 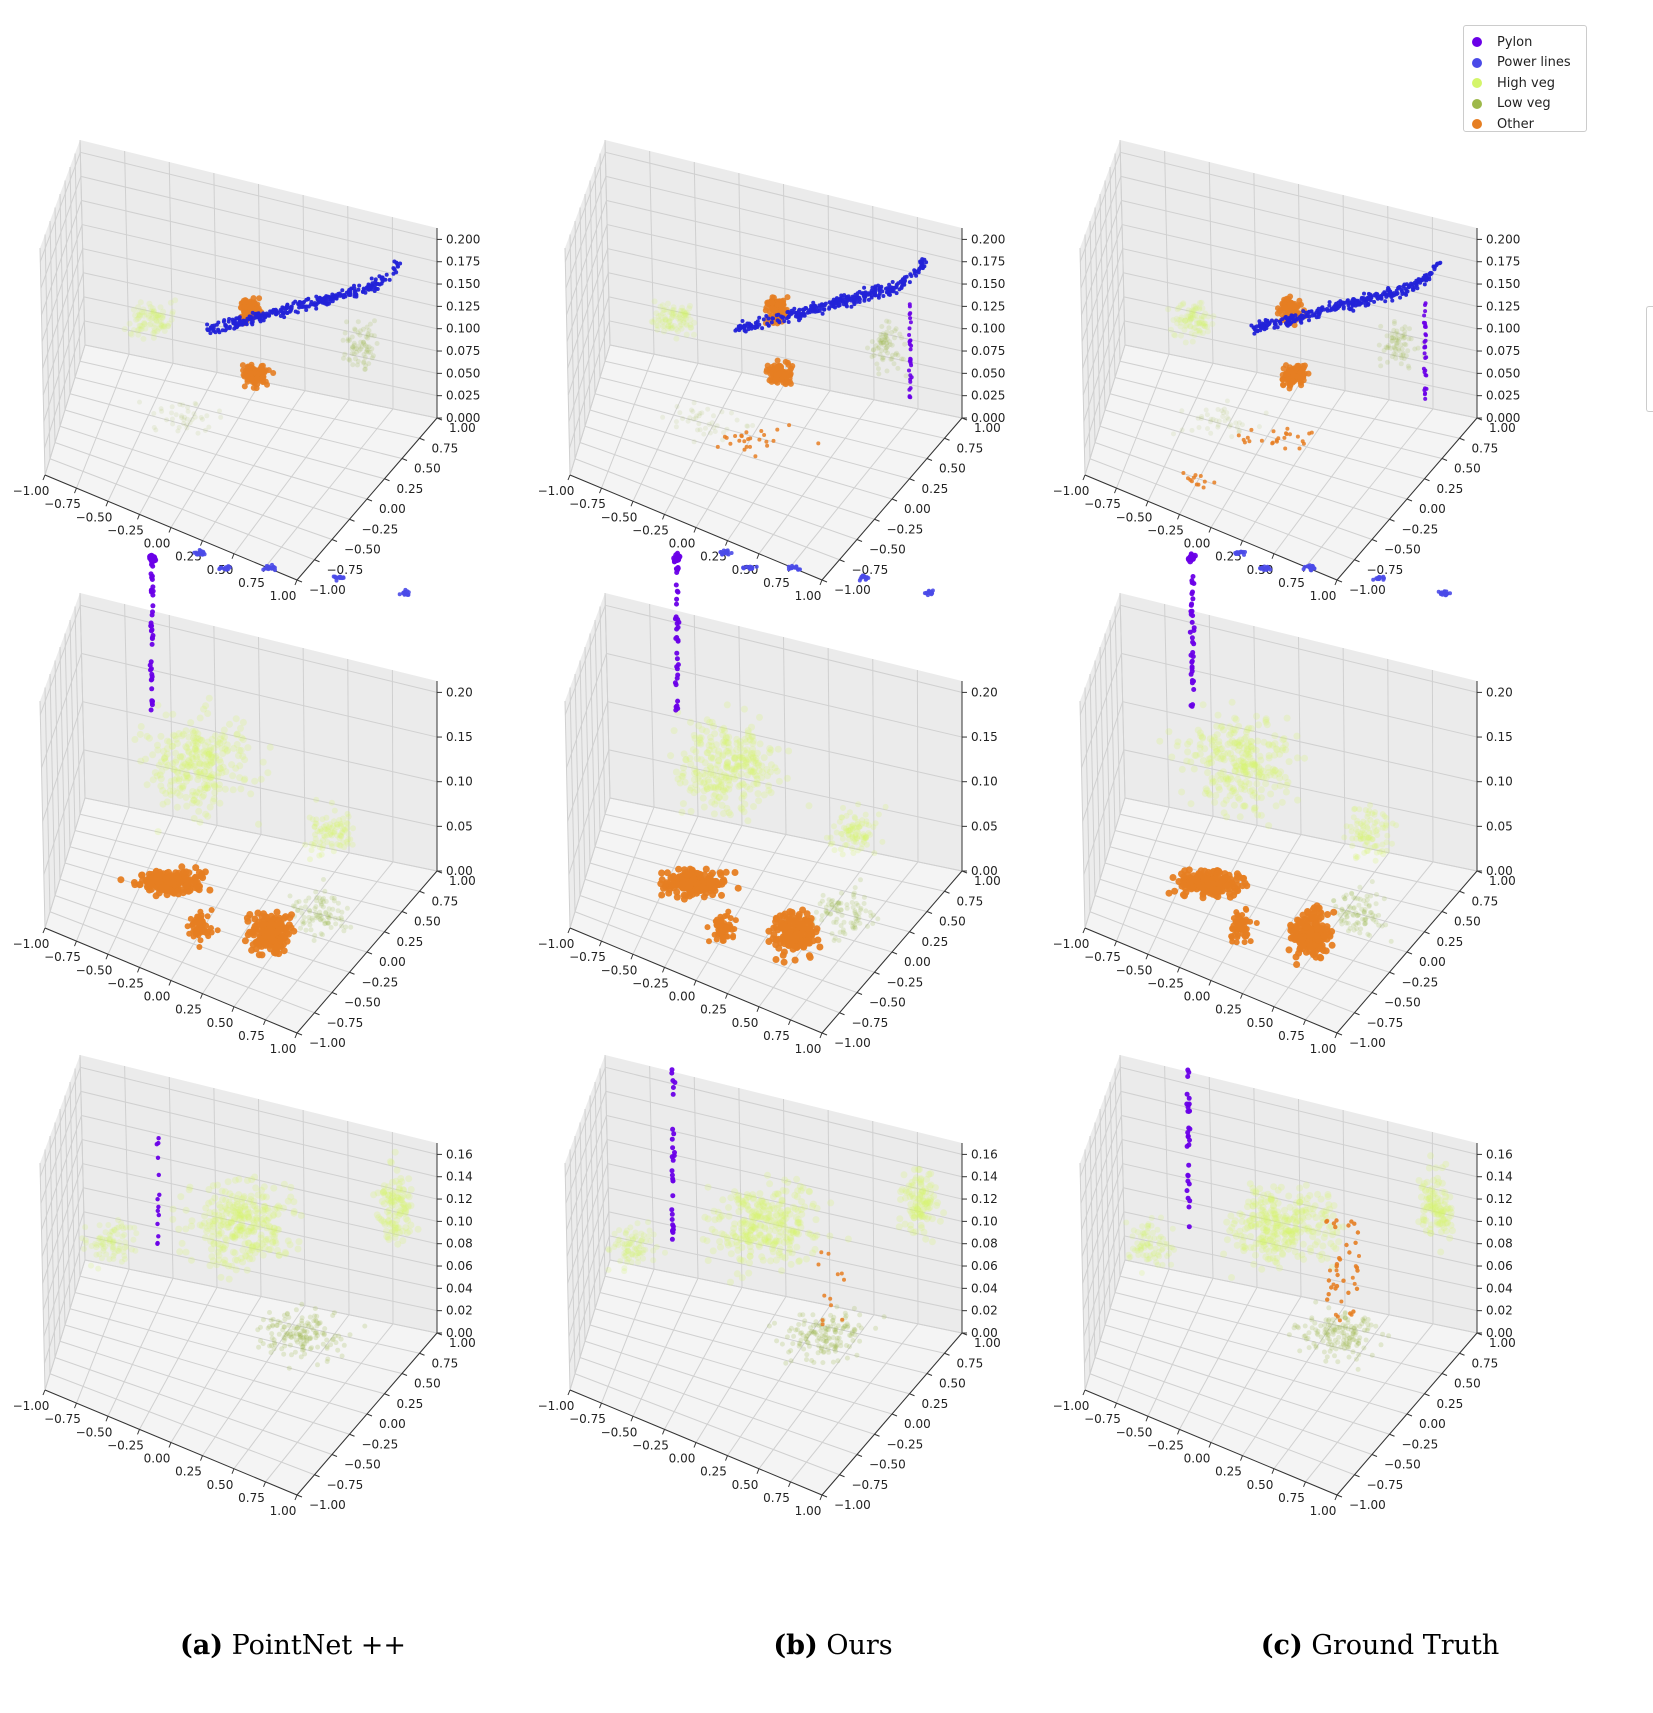 I want to click on x-tick-label: −0.50, so click(x=619, y=970).